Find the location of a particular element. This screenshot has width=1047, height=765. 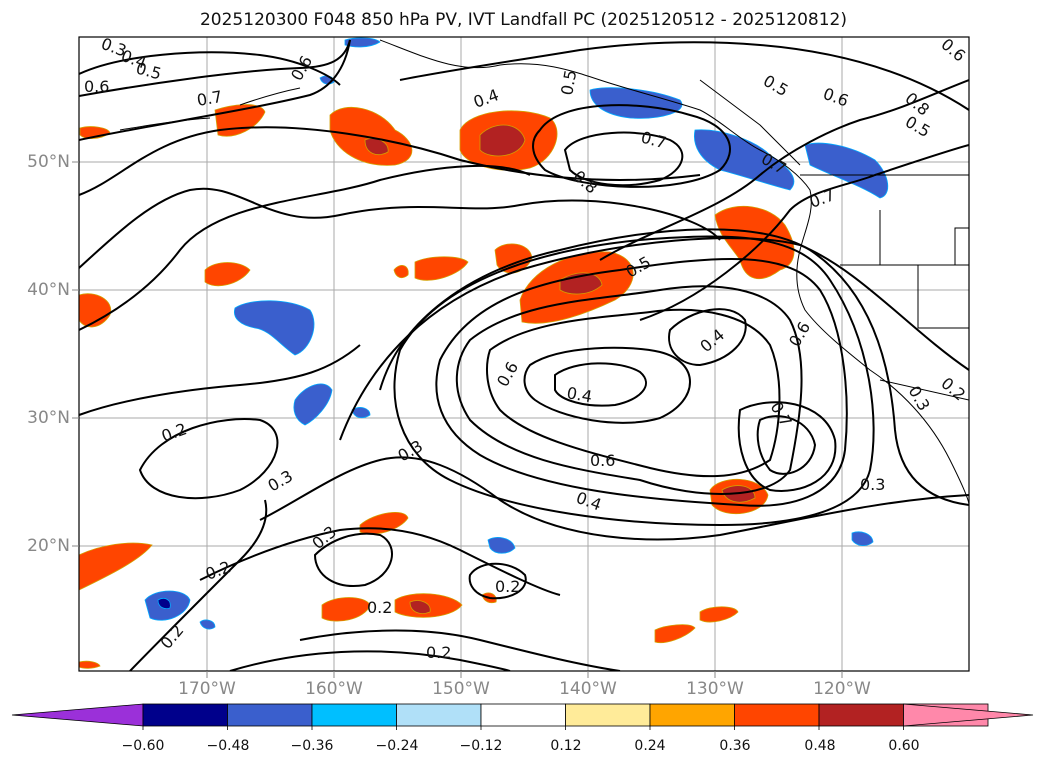

lat-label: 50°N is located at coordinates (48, 162).